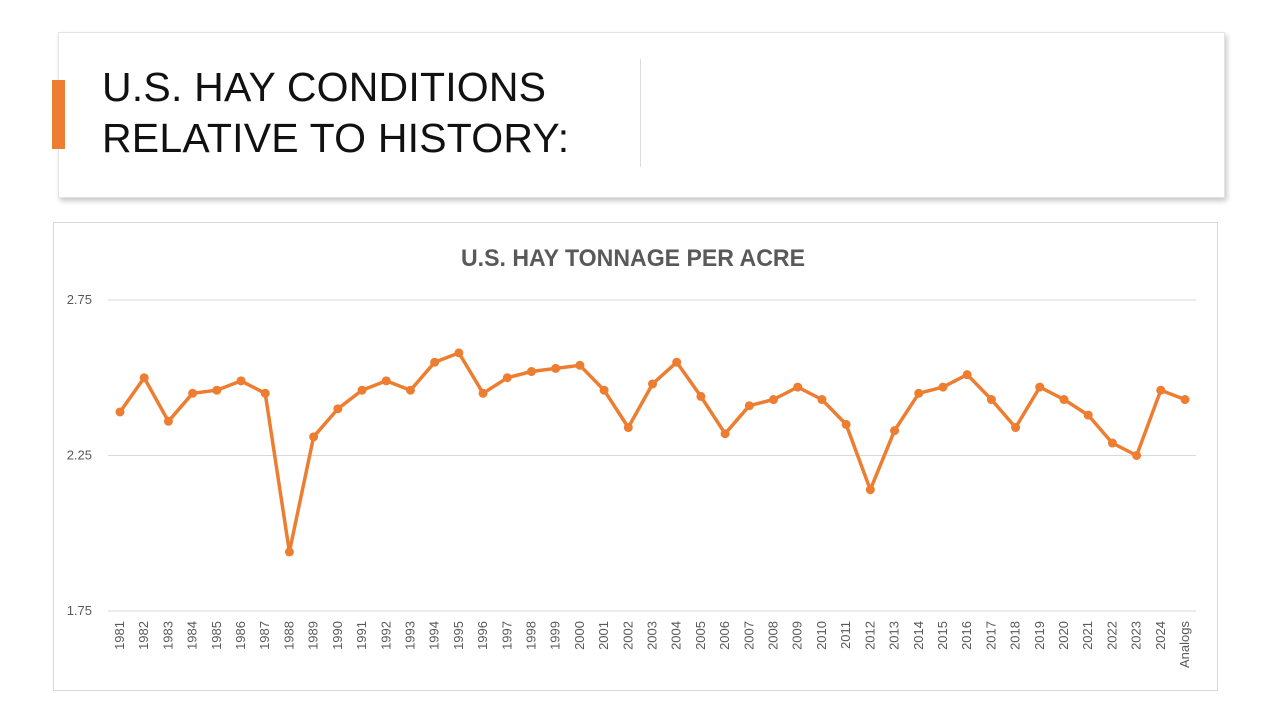  I want to click on x-tick-label: 2009, so click(797, 635).